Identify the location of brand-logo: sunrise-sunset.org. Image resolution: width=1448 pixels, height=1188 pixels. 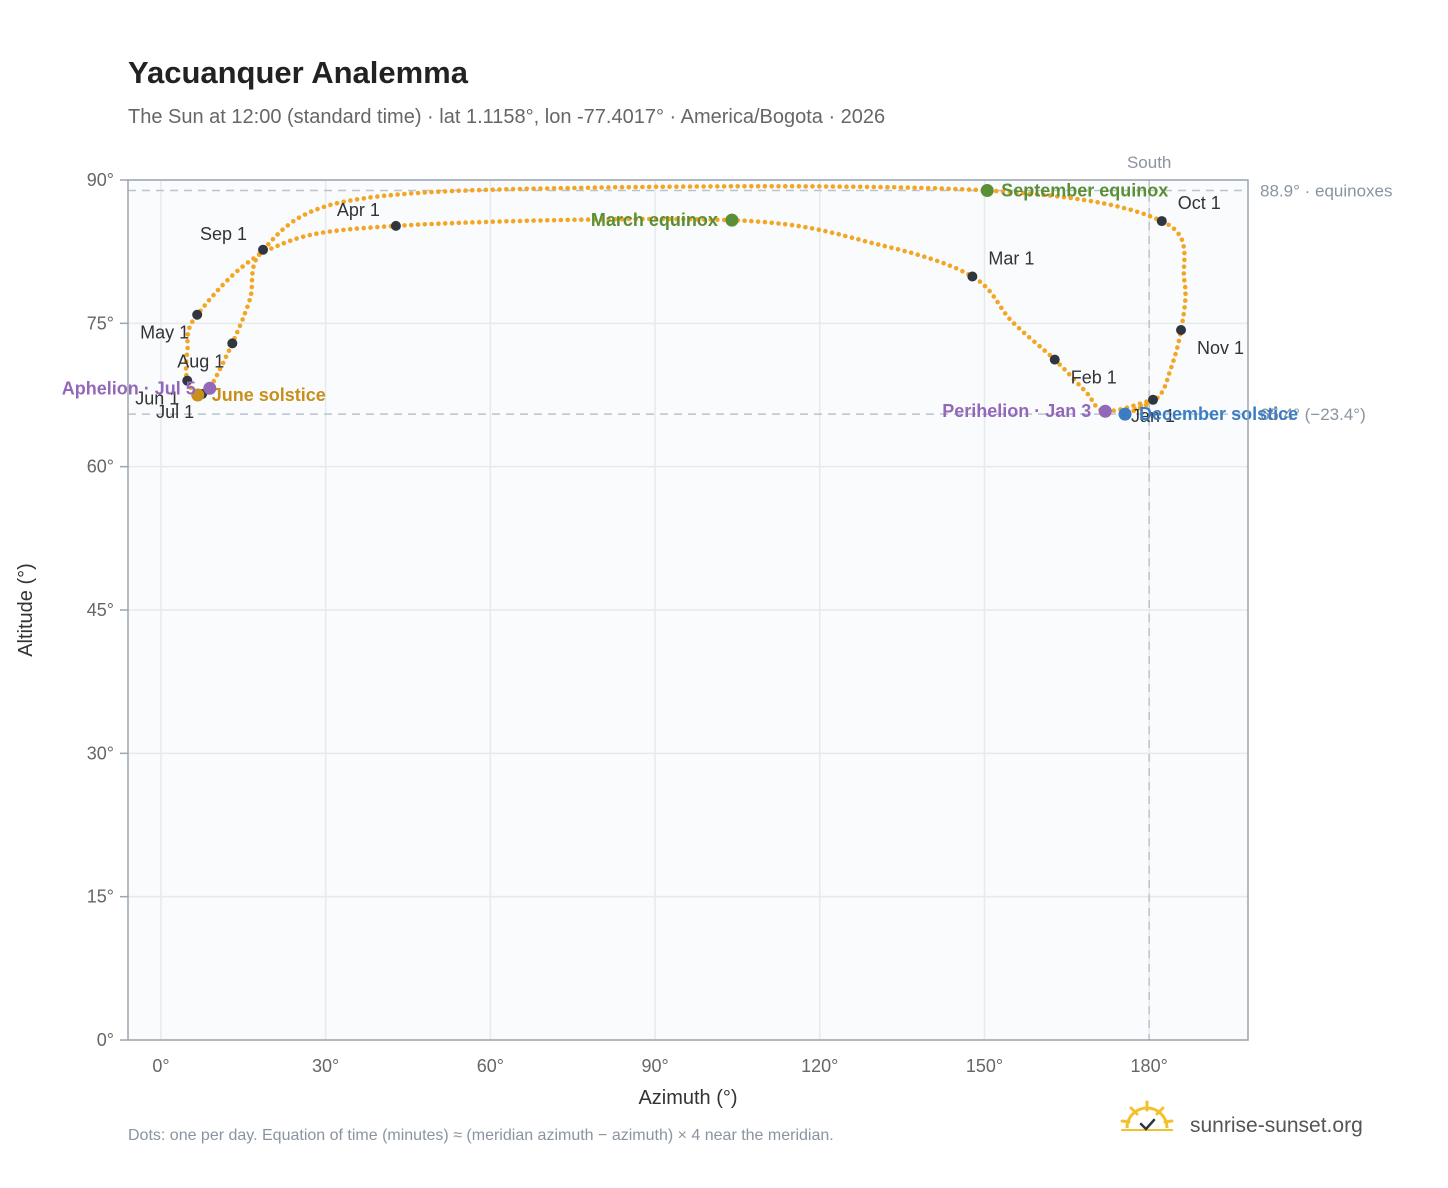
(1241, 1118).